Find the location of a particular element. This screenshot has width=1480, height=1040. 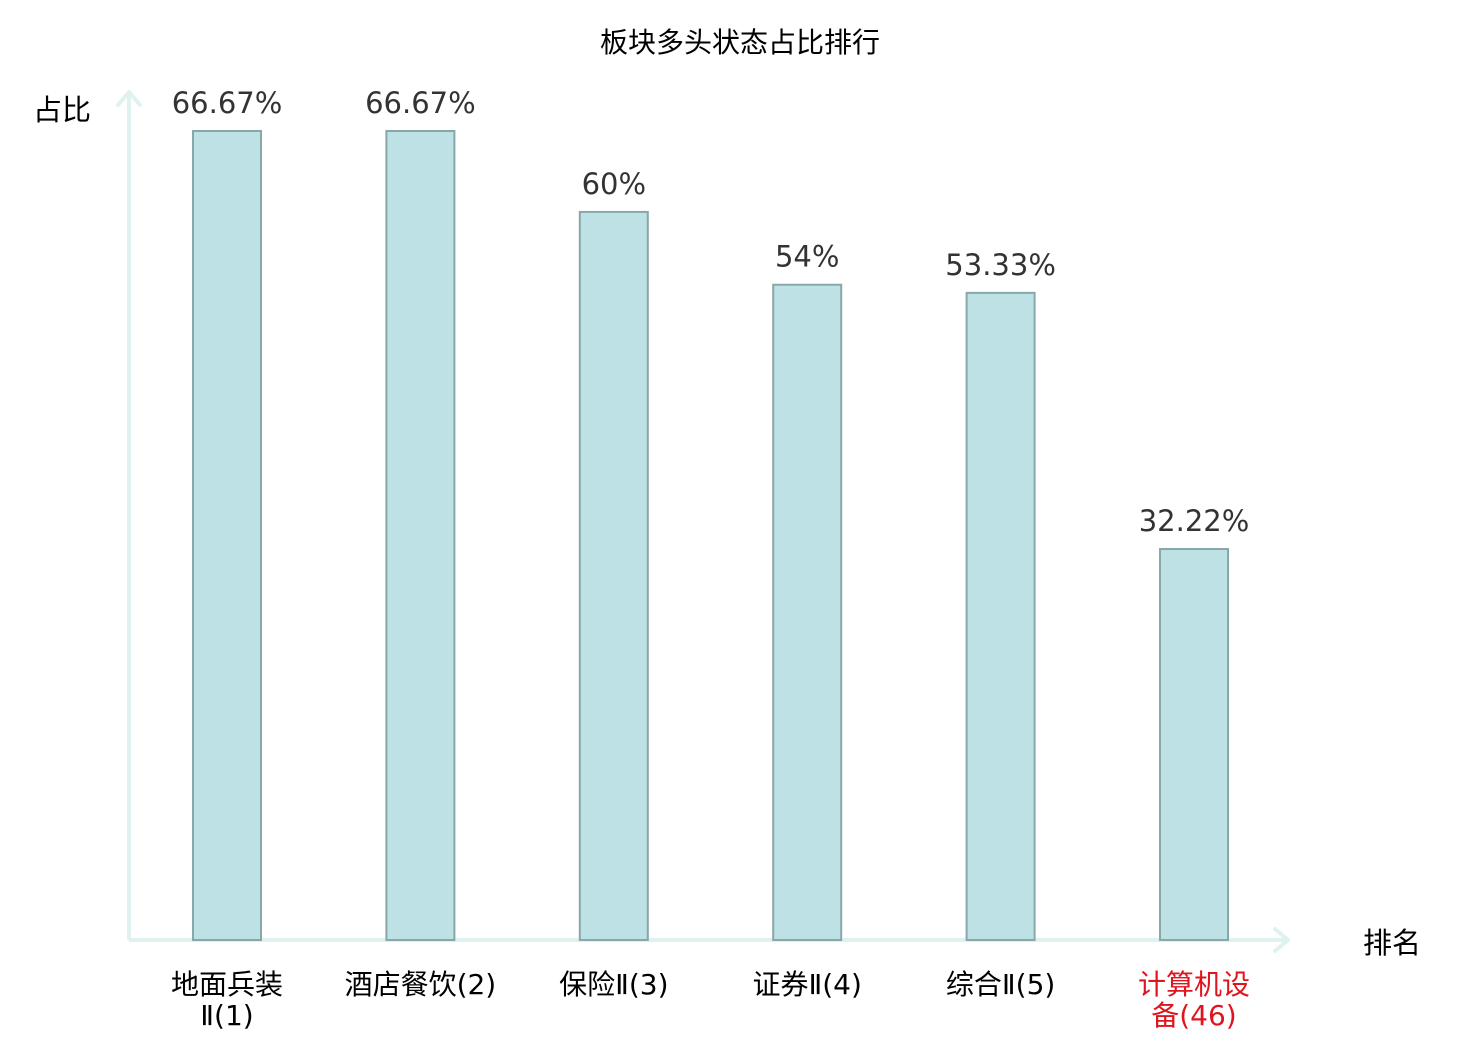

category-label-5-line-1: 综合Ⅱ(5) is located at coordinates (1000, 984).